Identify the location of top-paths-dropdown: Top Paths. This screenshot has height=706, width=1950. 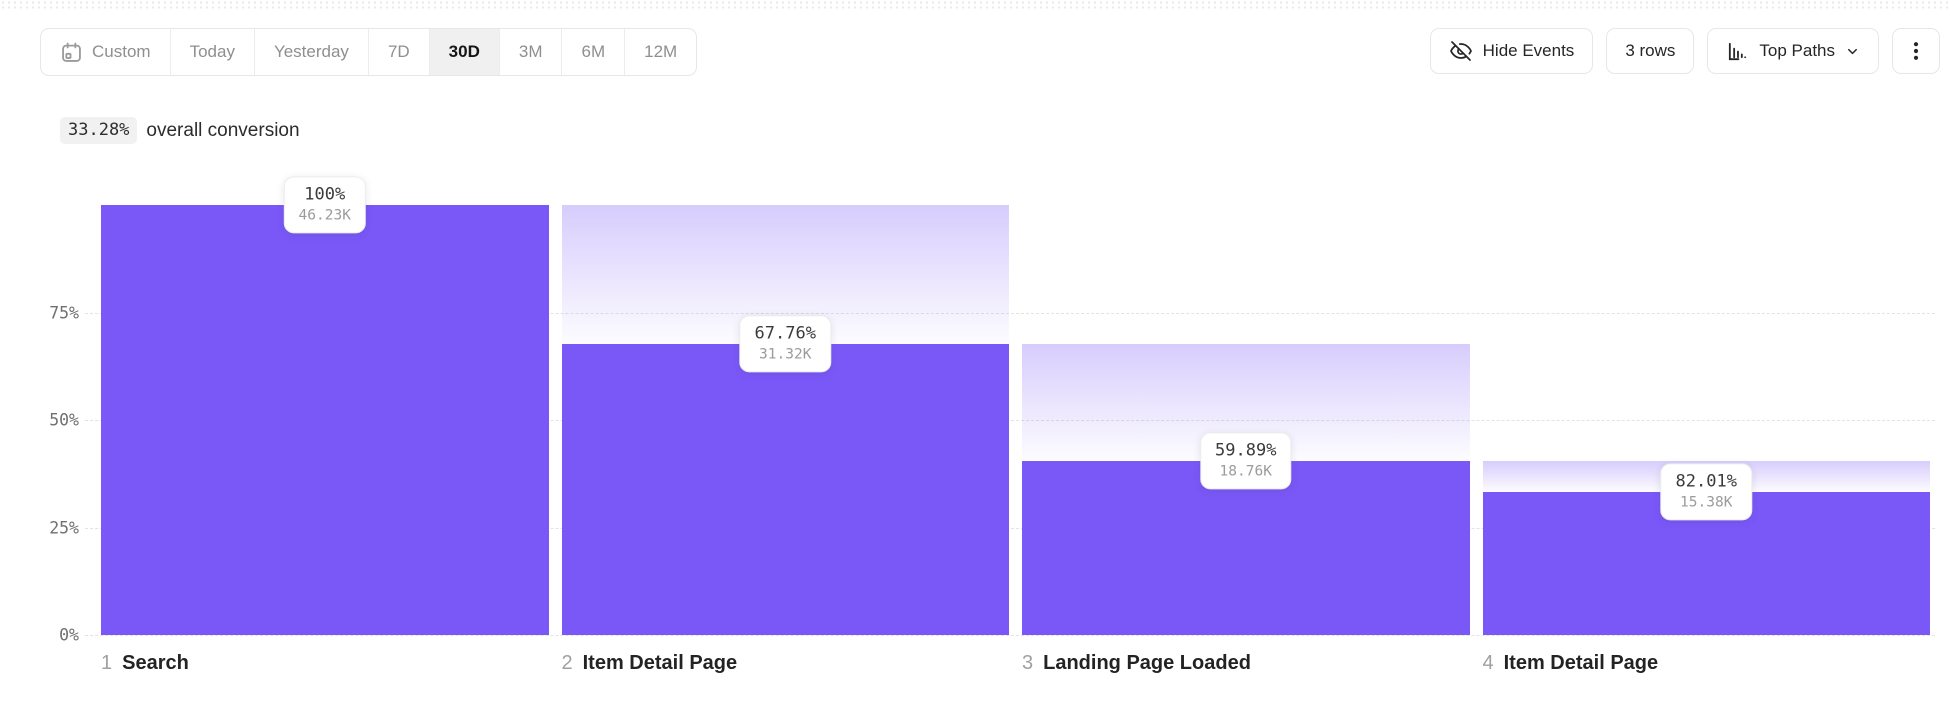
(1793, 51).